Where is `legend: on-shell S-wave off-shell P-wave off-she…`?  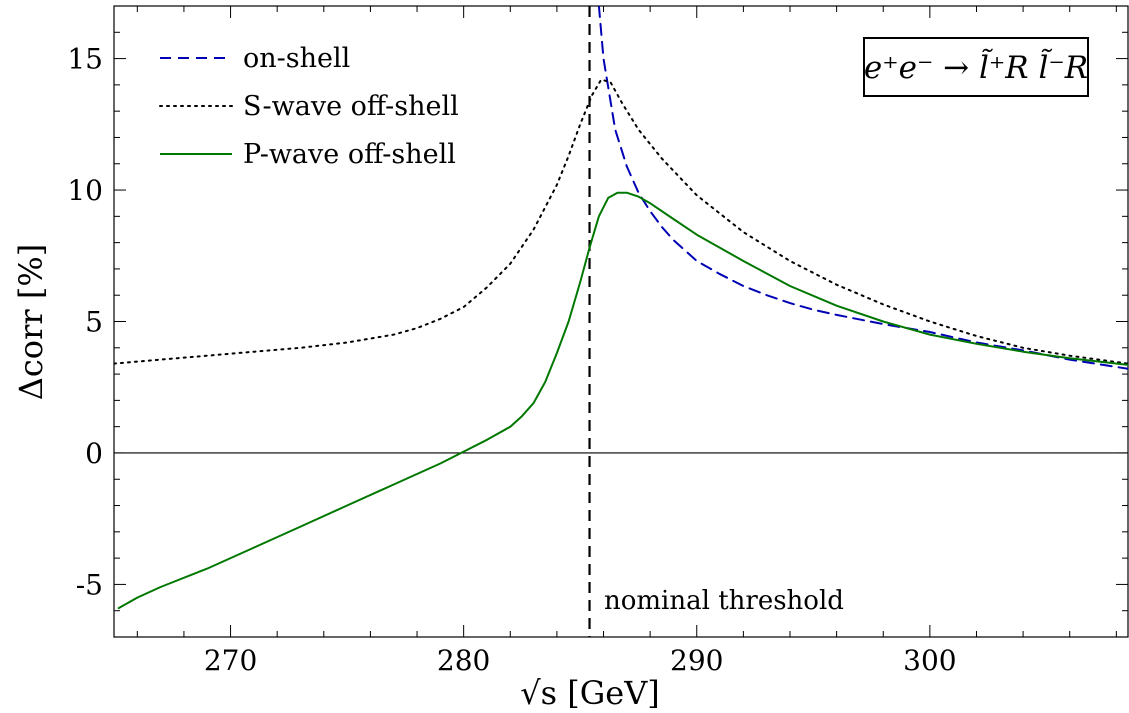
legend: on-shell S-wave off-shell P-wave off-she… is located at coordinates (309, 106).